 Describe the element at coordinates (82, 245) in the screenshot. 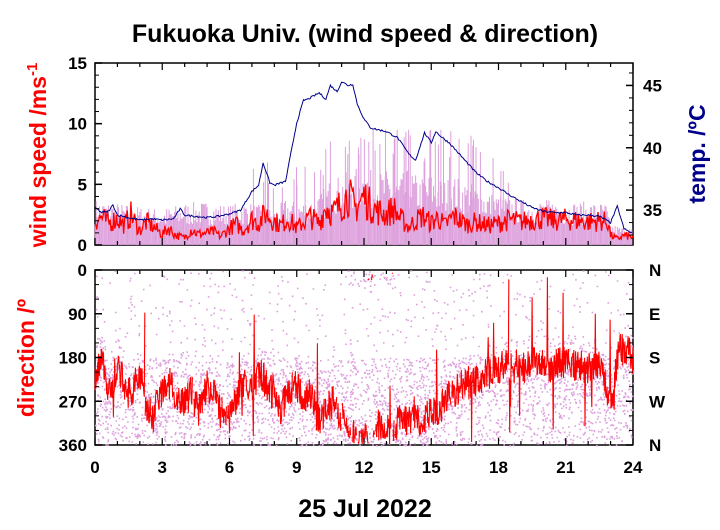

I see `wind-speed-tick-label: 0` at that location.